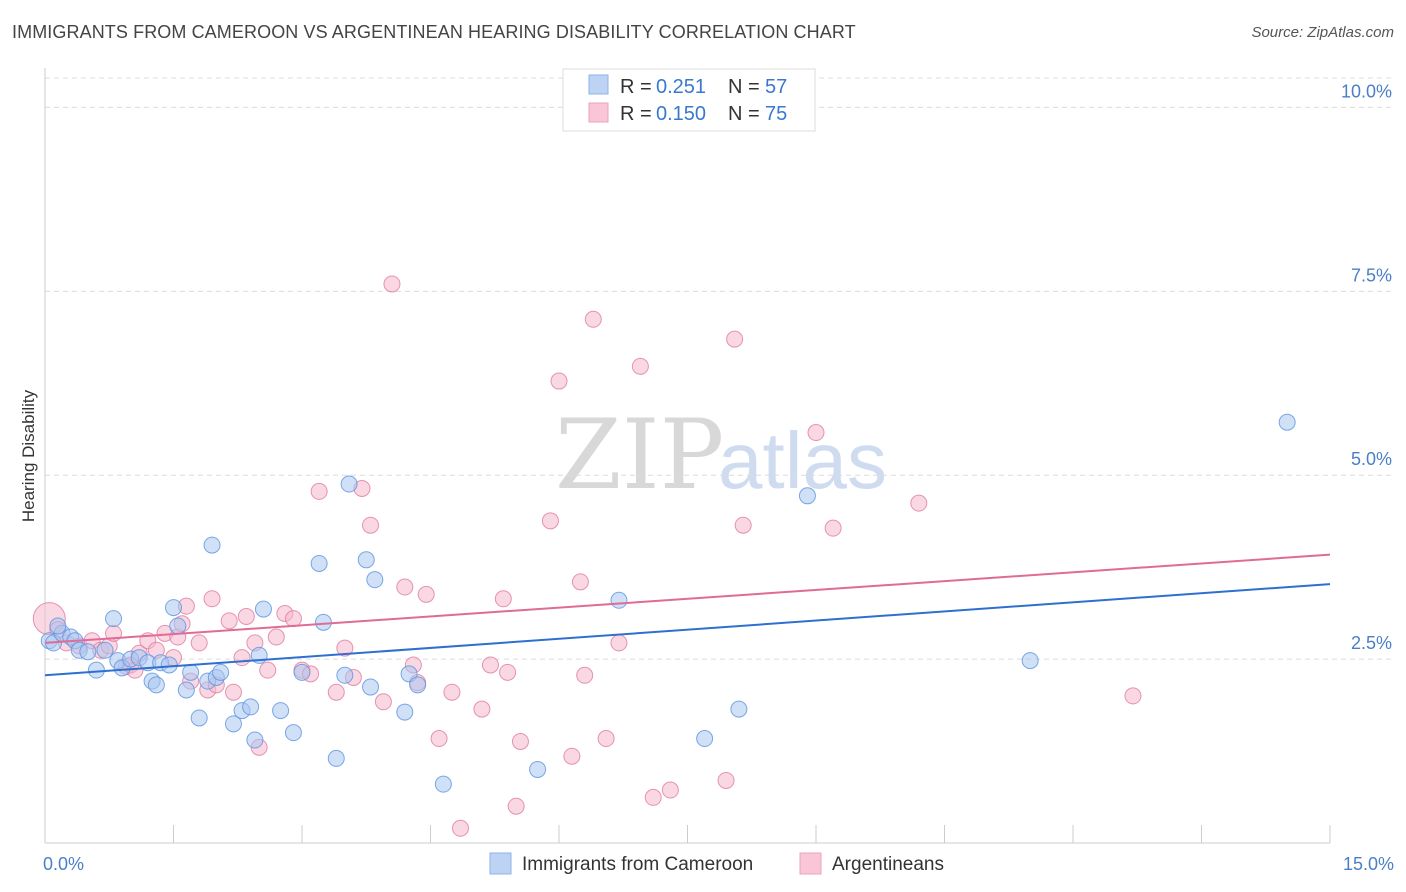 The image size is (1406, 892). I want to click on series-swatch-argentineans, so click(810, 863).